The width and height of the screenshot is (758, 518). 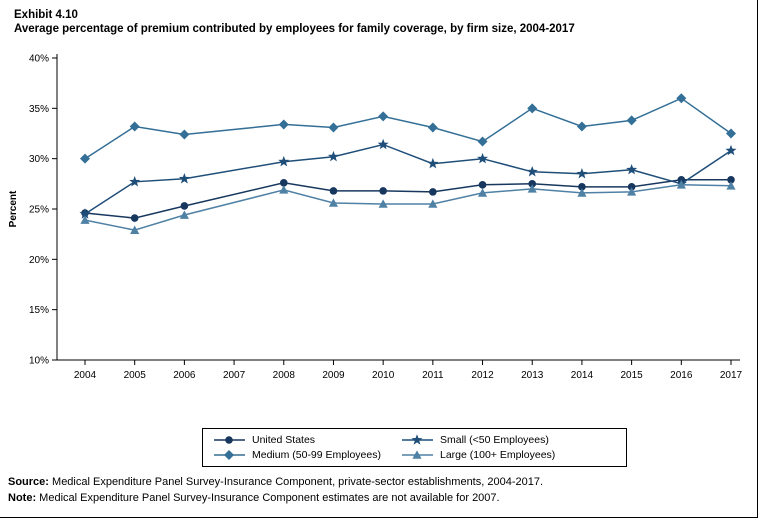 What do you see at coordinates (482, 375) in the screenshot?
I see `svg-text: 2012` at bounding box center [482, 375].